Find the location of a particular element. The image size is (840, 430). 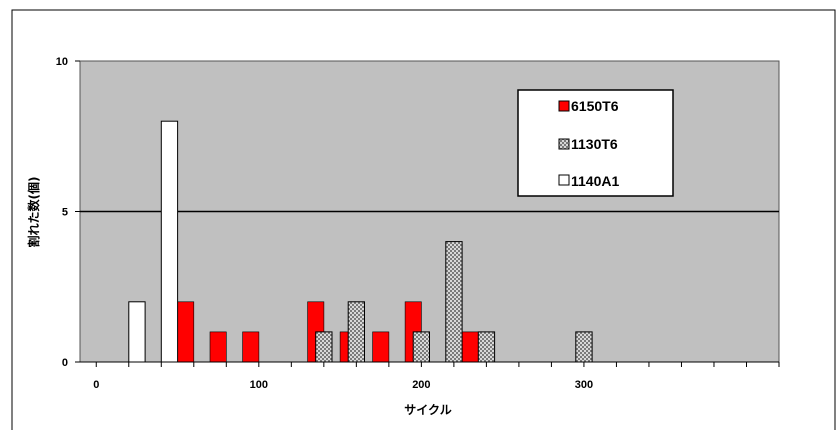

y-tick-label: 0 is located at coordinates (65, 363).